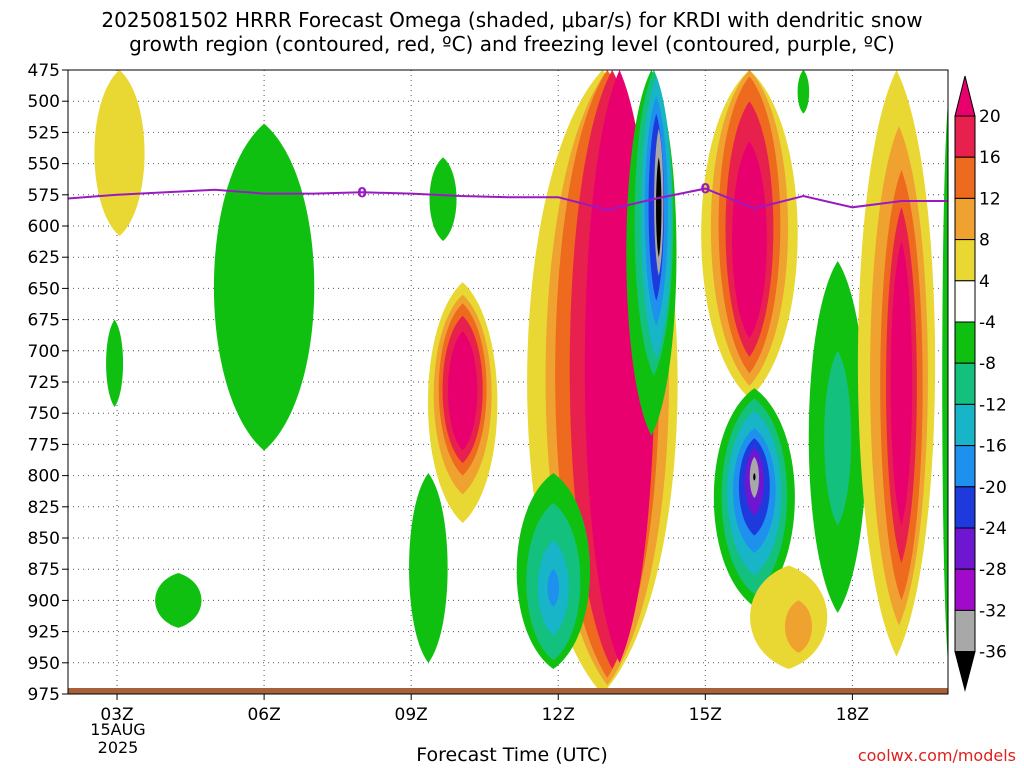 The height and width of the screenshot is (768, 1024). Describe the element at coordinates (44, 445) in the screenshot. I see `y-tick-label: 775` at that location.